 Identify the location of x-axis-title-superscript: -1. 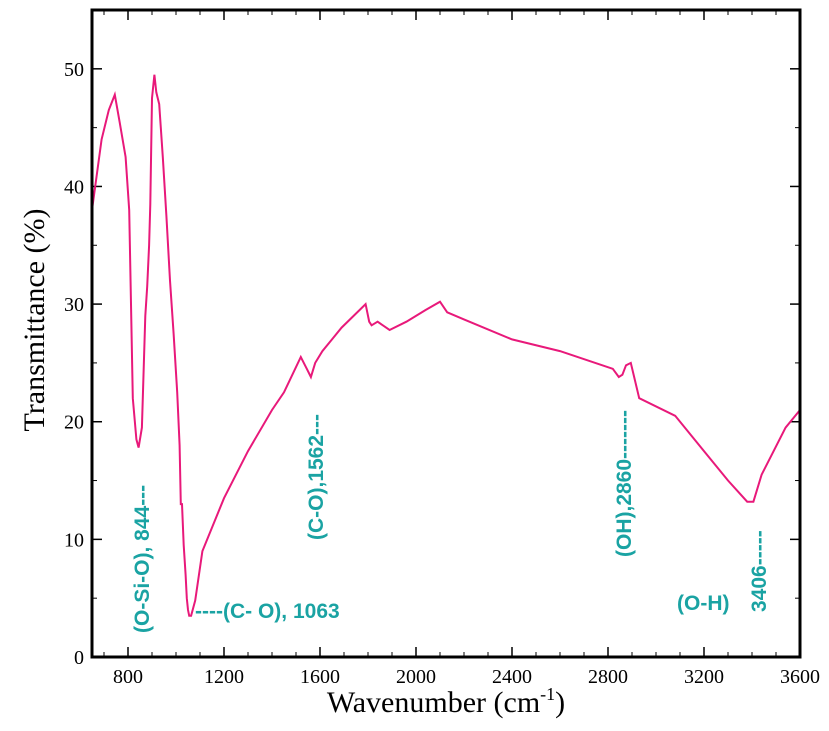
(547, 694).